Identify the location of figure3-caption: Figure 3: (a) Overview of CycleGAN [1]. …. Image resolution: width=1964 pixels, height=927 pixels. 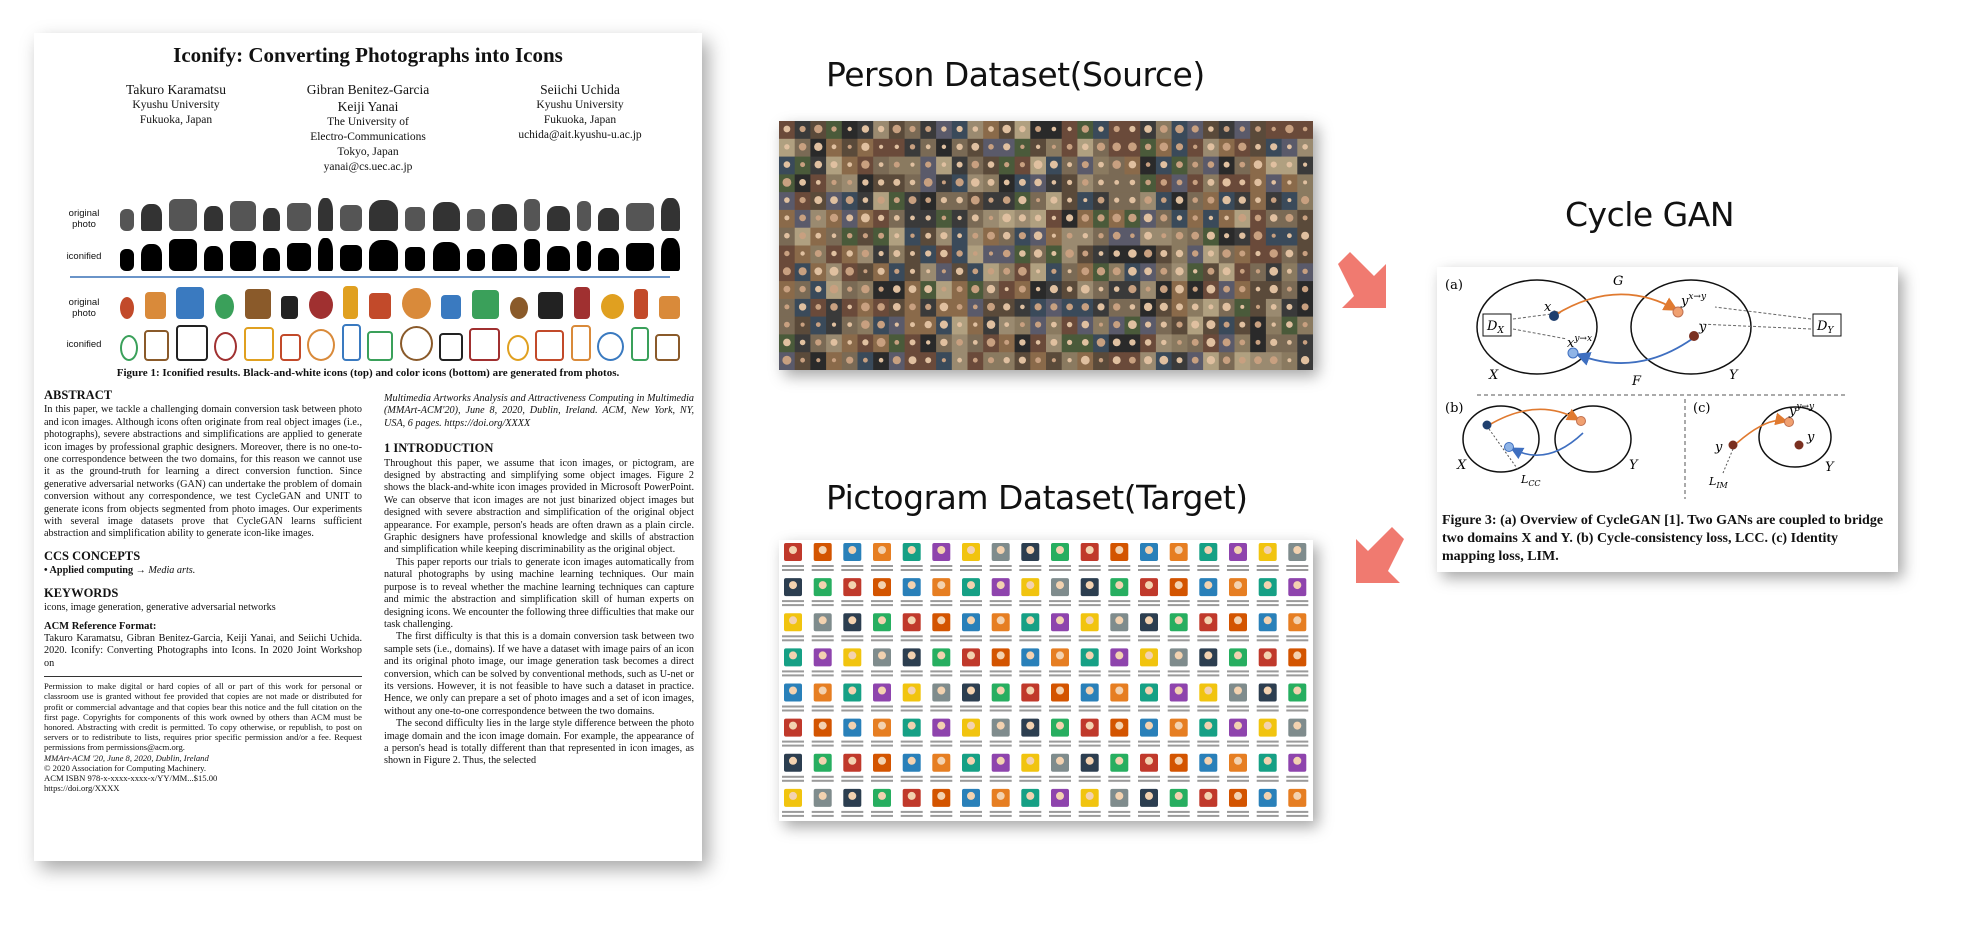
(1663, 538).